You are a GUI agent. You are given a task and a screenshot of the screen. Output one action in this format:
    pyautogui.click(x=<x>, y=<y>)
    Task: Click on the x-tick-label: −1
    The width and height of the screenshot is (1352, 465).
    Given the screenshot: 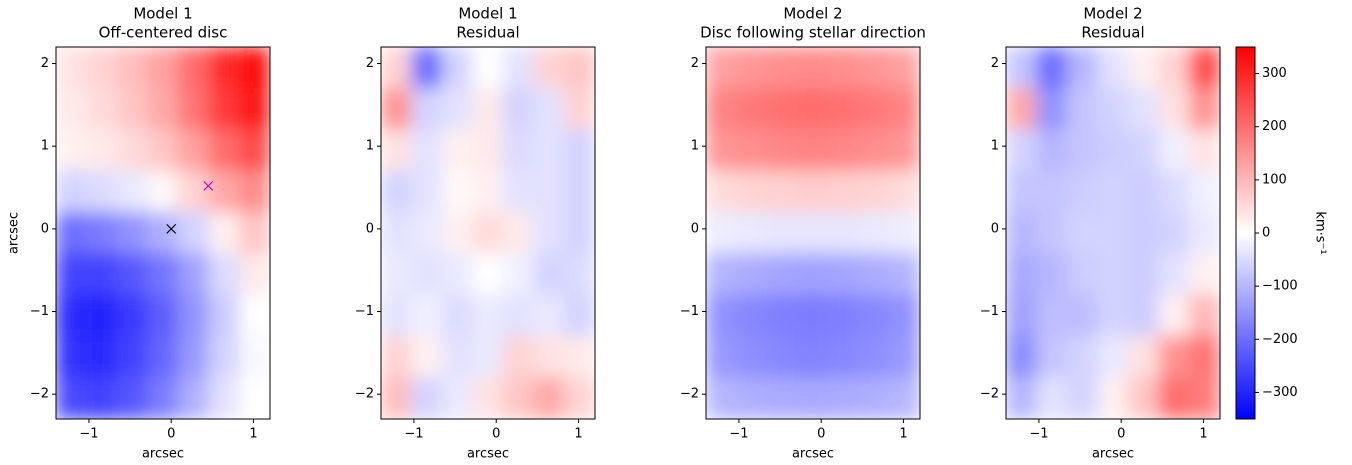 What is the action you would take?
    pyautogui.click(x=738, y=434)
    